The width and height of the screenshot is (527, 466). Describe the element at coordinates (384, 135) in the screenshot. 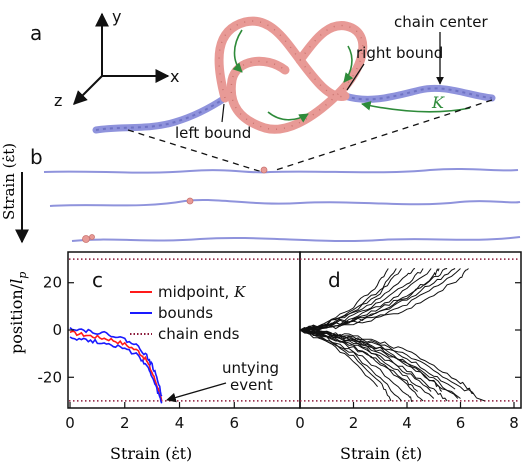

I see `zoom-line-right` at that location.